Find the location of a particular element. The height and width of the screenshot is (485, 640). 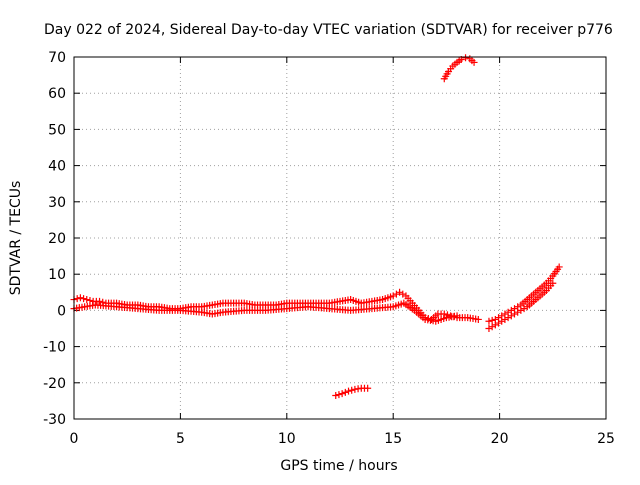

y-tick-label: 60 is located at coordinates (57, 94).